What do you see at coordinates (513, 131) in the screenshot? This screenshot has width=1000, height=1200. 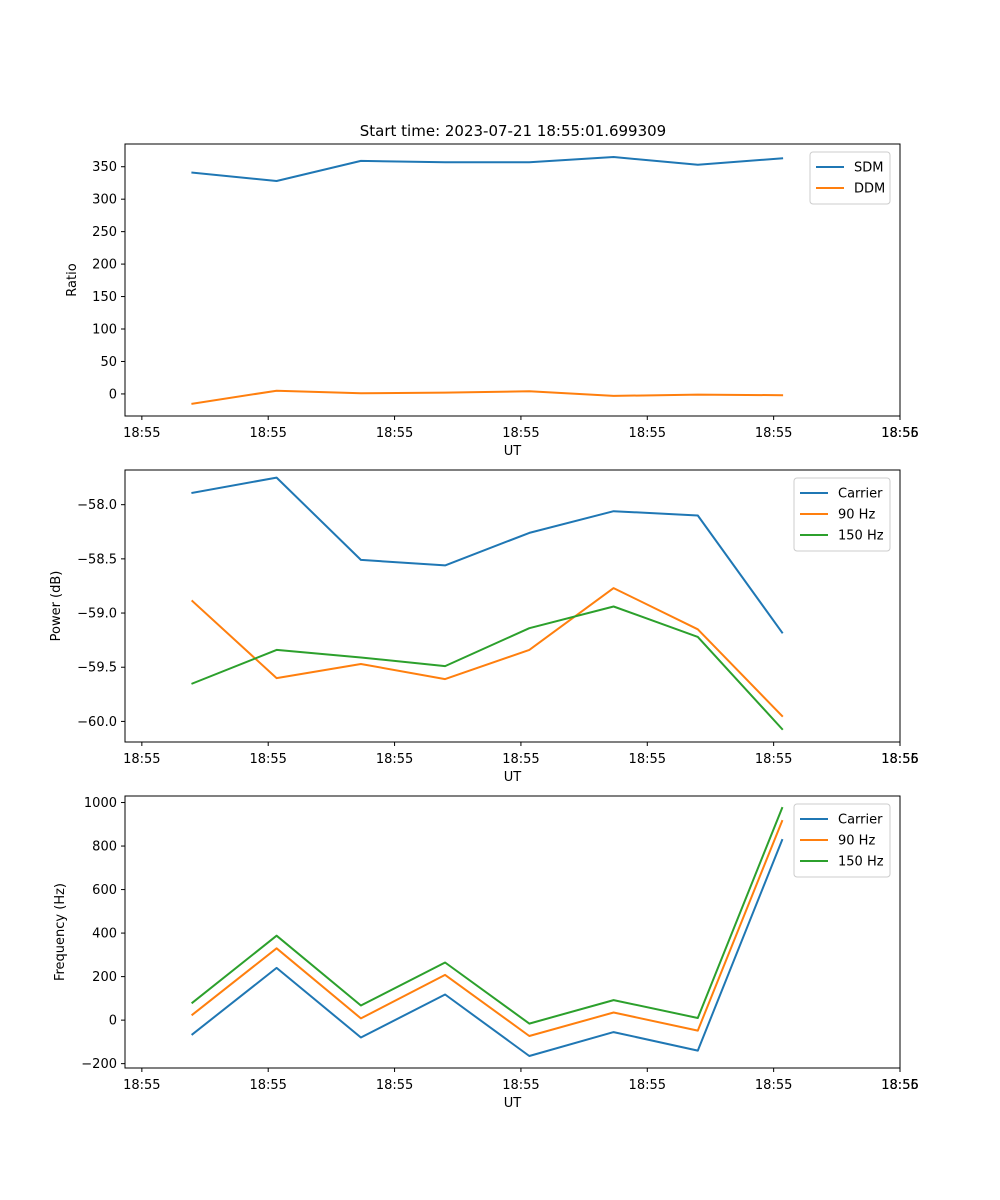 I see `figure-title: Start time: 2023-07-21 18:55:01.699309` at bounding box center [513, 131].